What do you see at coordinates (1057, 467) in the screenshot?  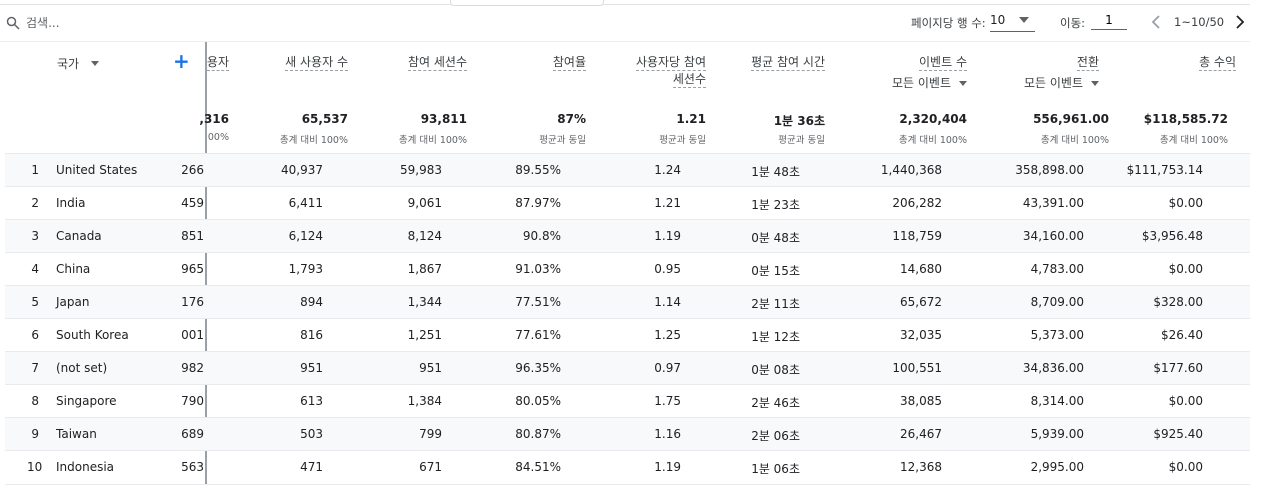 I see `cell-conversions: 2,995.00` at bounding box center [1057, 467].